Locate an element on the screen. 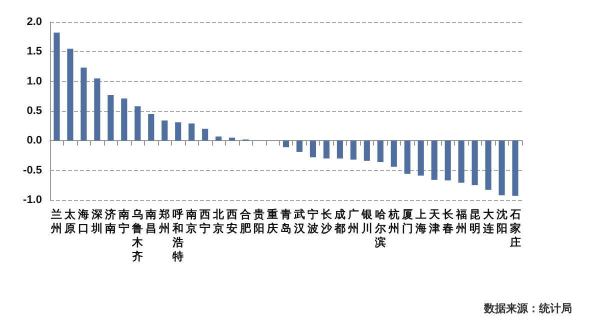 Image resolution: width=600 pixels, height=336 pixels. y-tick-label: 0.0 is located at coordinates (34, 140).